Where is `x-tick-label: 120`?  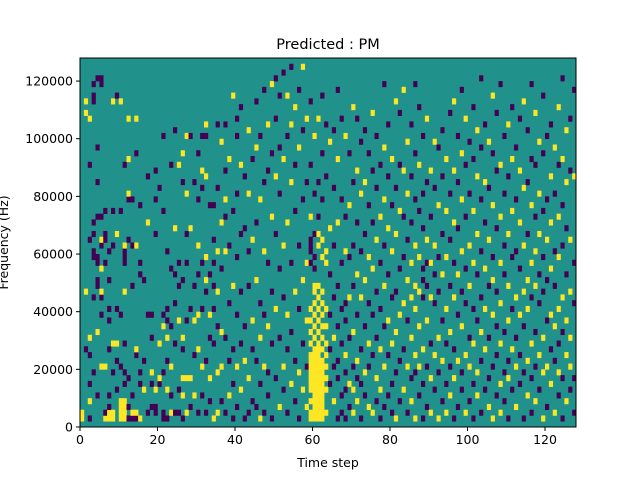
x-tick-label: 120 is located at coordinates (545, 439).